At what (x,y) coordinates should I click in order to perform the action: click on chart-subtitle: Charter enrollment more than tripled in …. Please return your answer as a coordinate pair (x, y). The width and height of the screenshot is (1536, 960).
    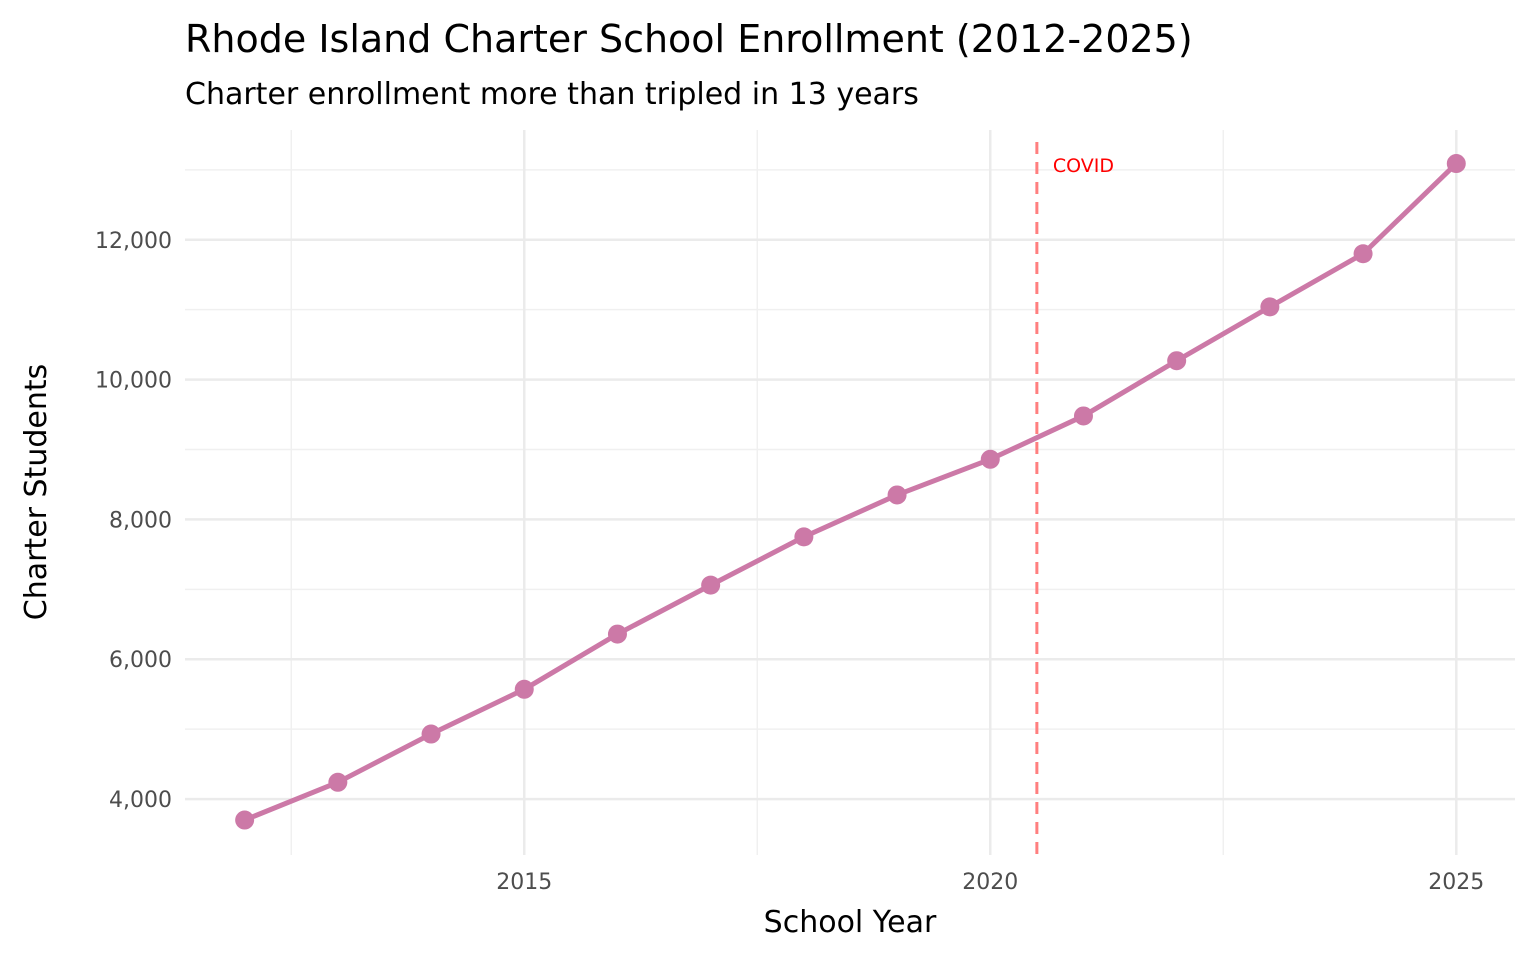
    Looking at the image, I should click on (552, 94).